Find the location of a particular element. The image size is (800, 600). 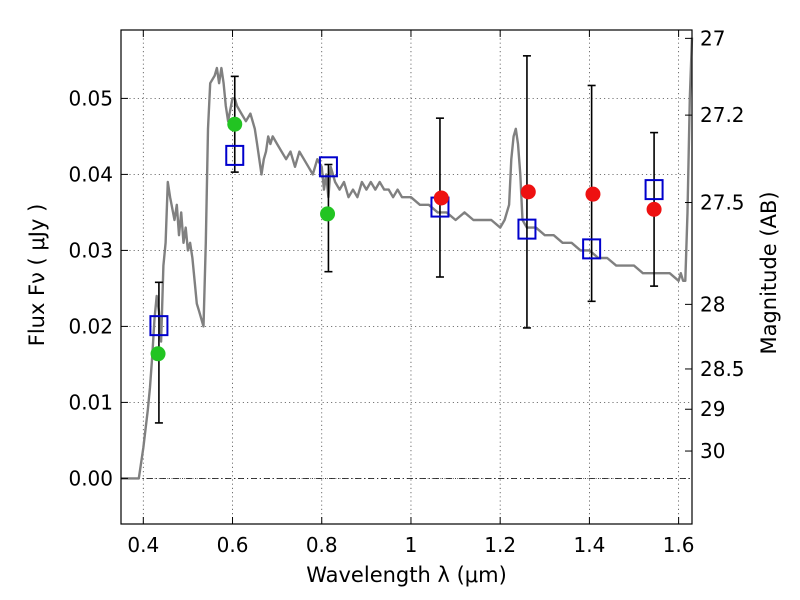

right-tick-label: 29 is located at coordinates (712, 409).